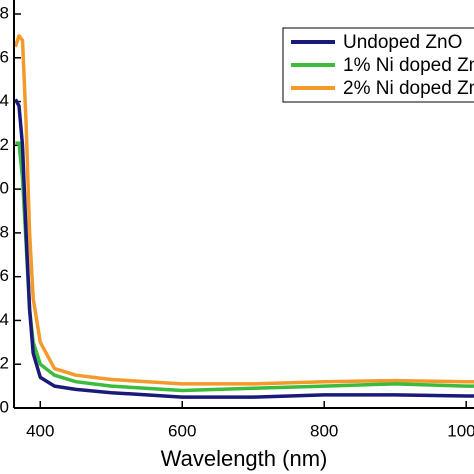 Image resolution: width=474 pixels, height=474 pixels. I want to click on x-tick-label: 1000, so click(460, 430).